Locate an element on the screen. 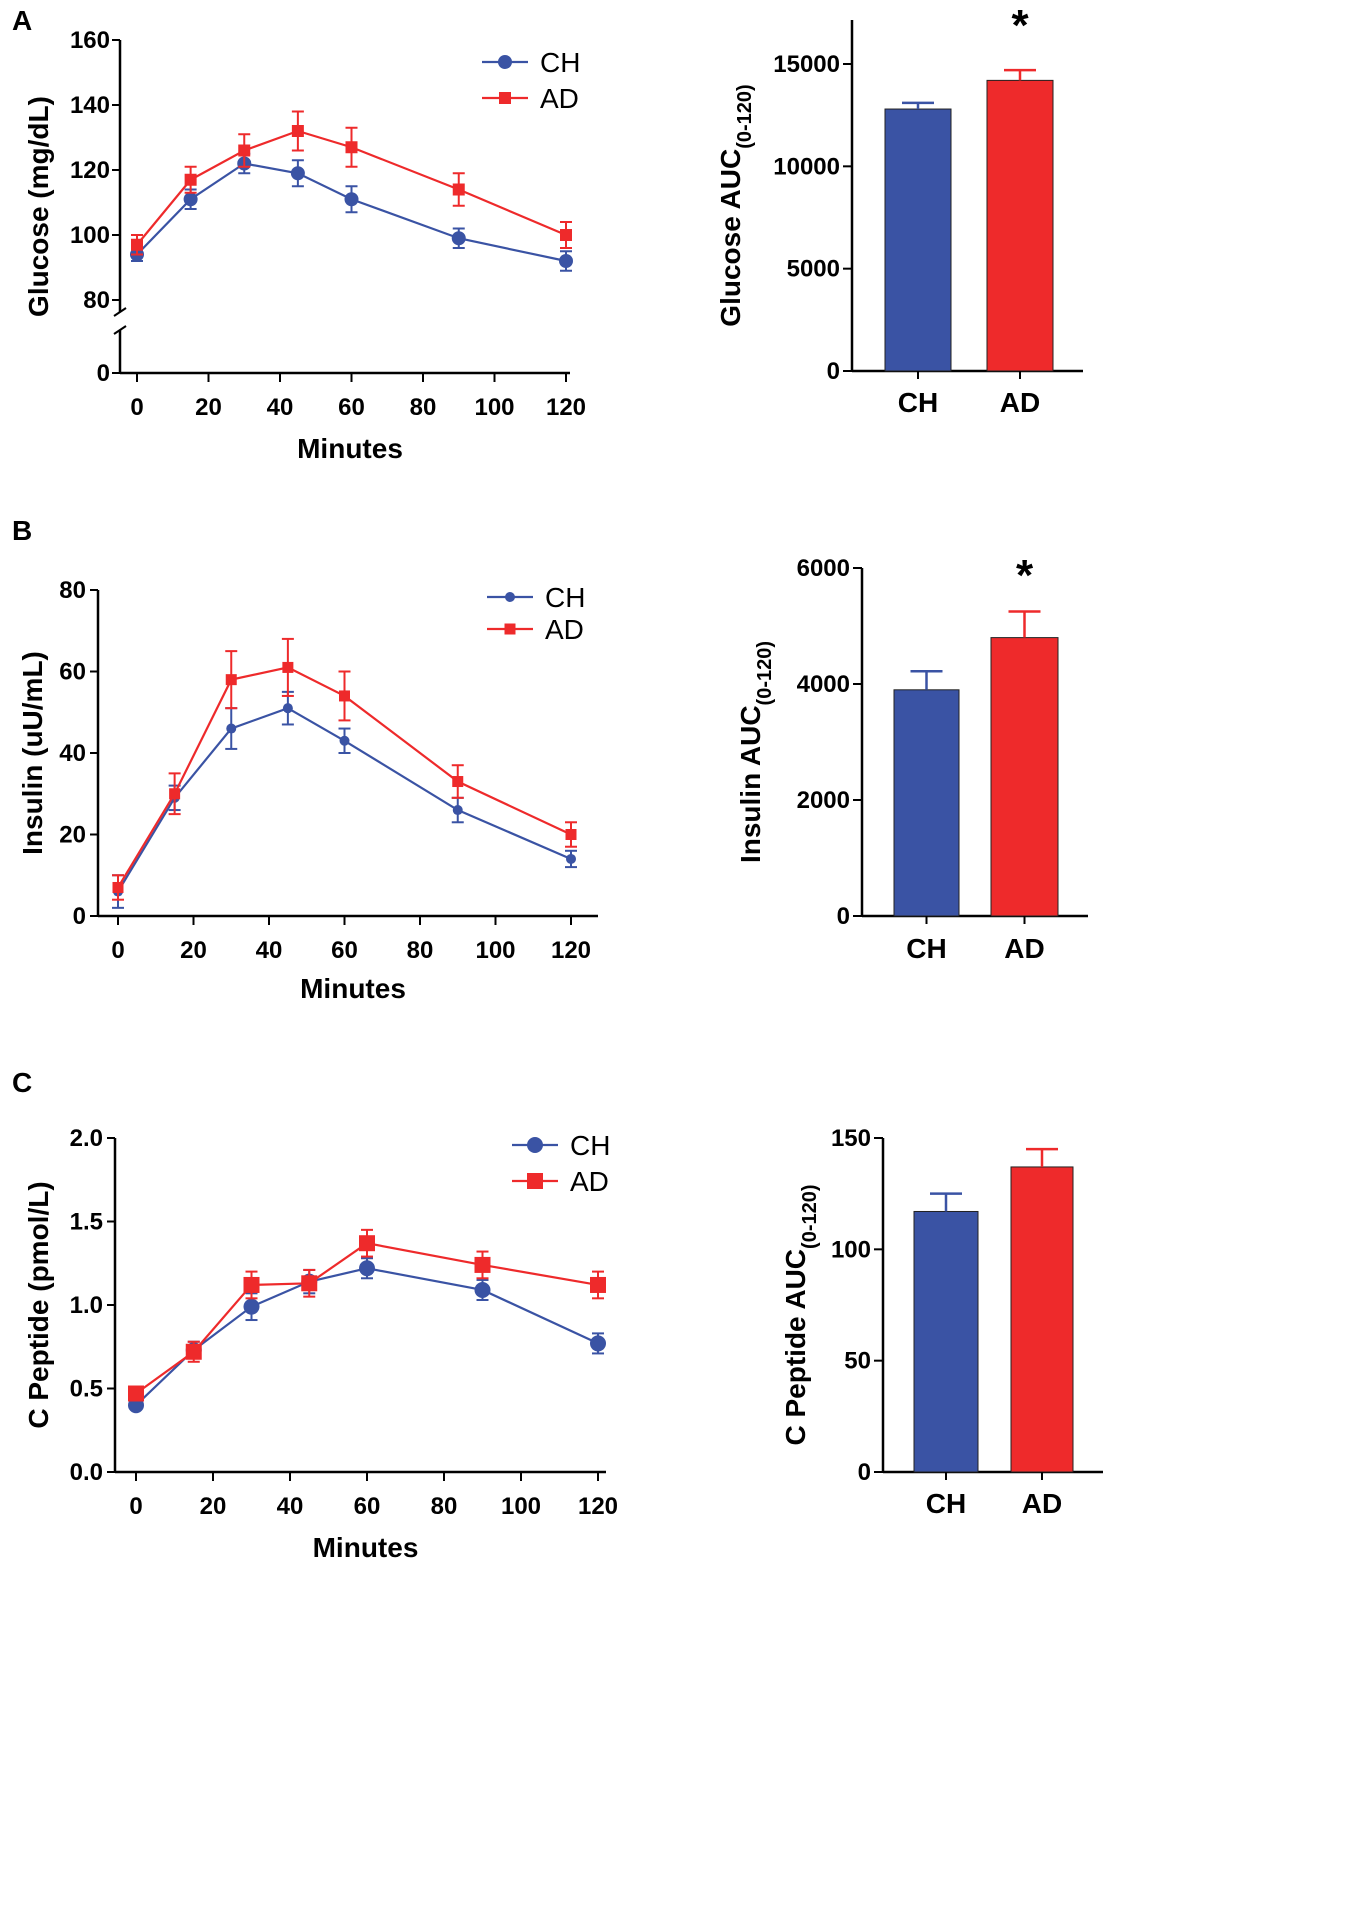 This screenshot has width=1355, height=1914. y-tick-label: 50 is located at coordinates (857, 1361).